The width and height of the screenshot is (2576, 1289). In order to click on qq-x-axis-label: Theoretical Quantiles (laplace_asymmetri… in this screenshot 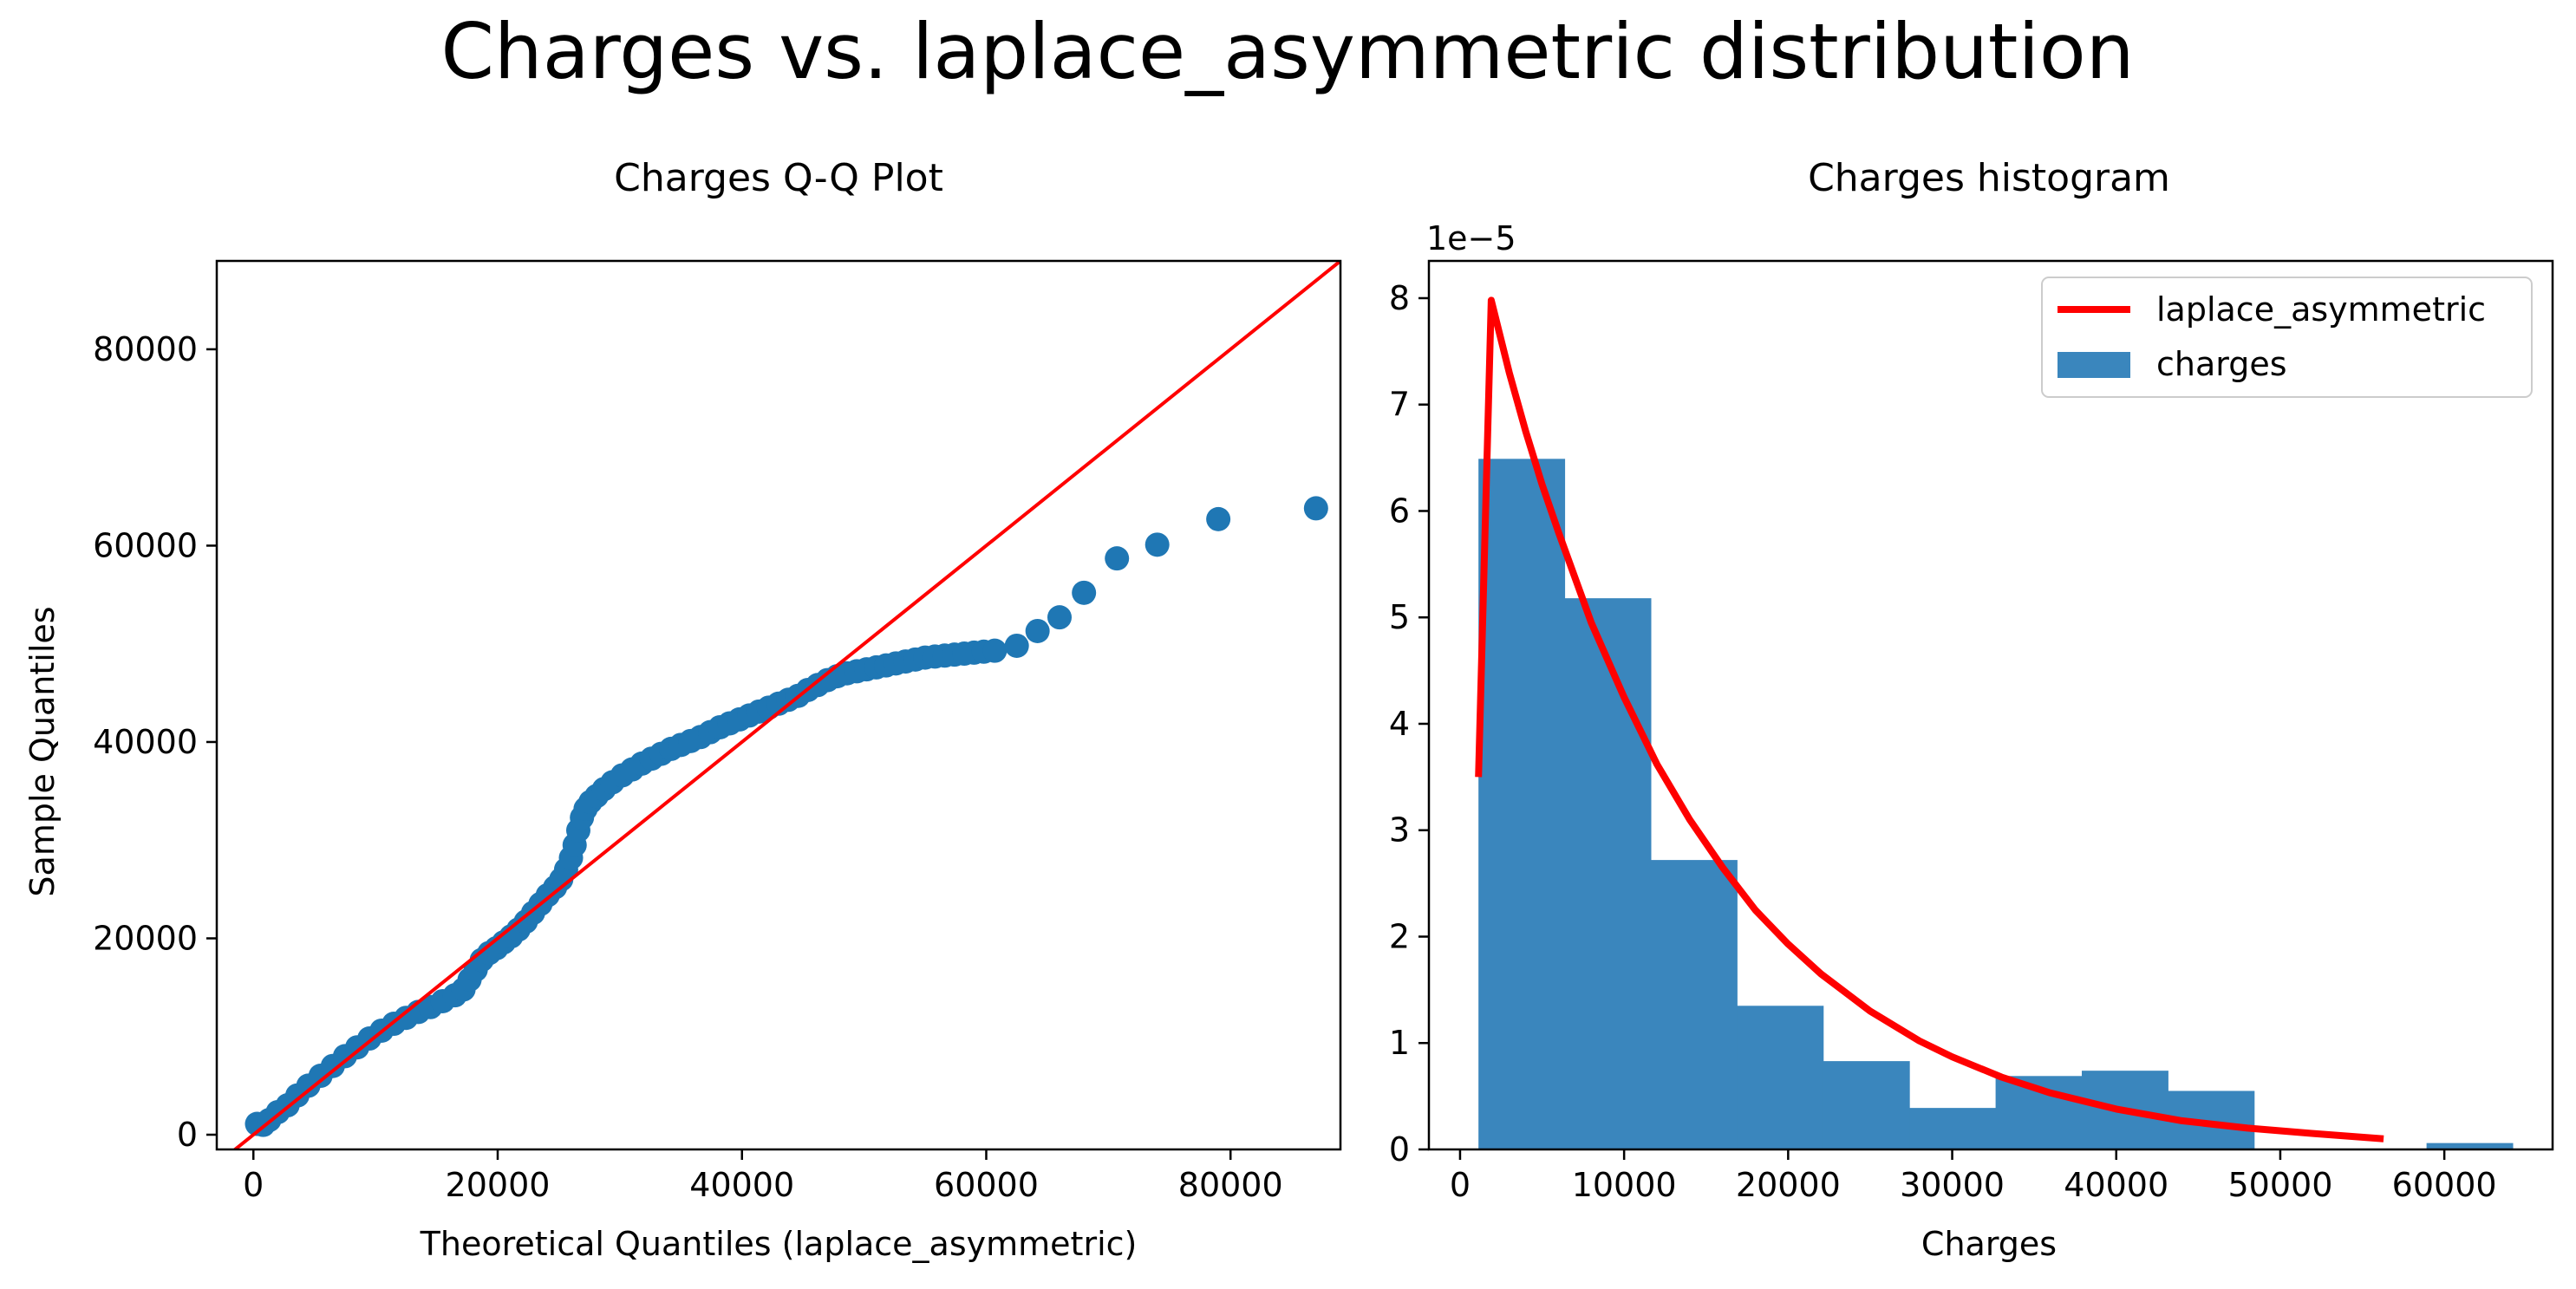, I will do `click(779, 1244)`.